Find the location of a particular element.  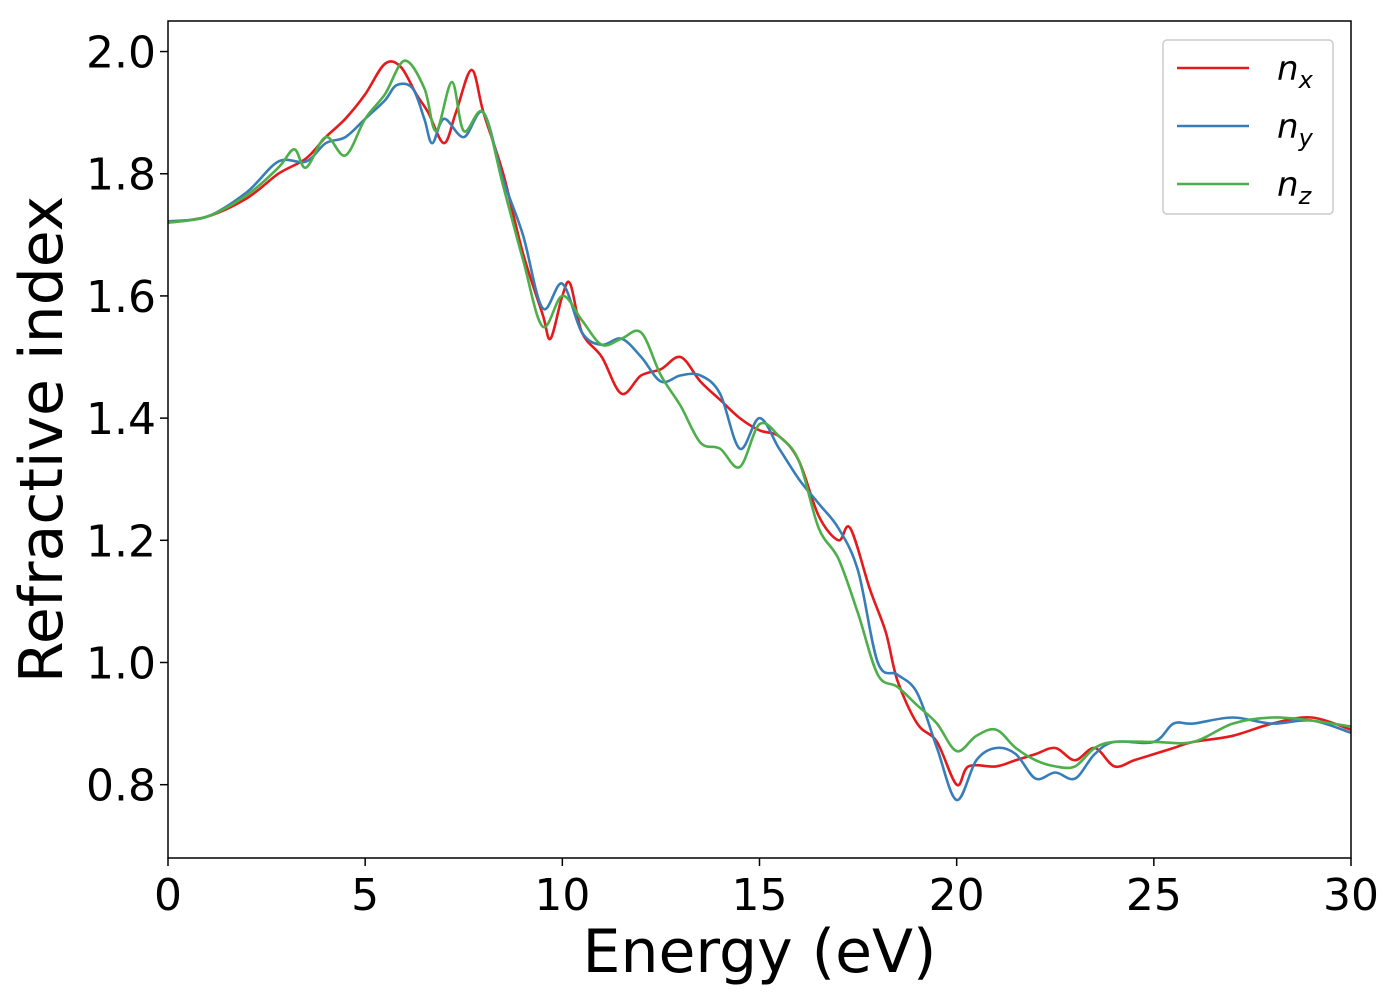

legend: nx ny nz is located at coordinates (1248, 127).